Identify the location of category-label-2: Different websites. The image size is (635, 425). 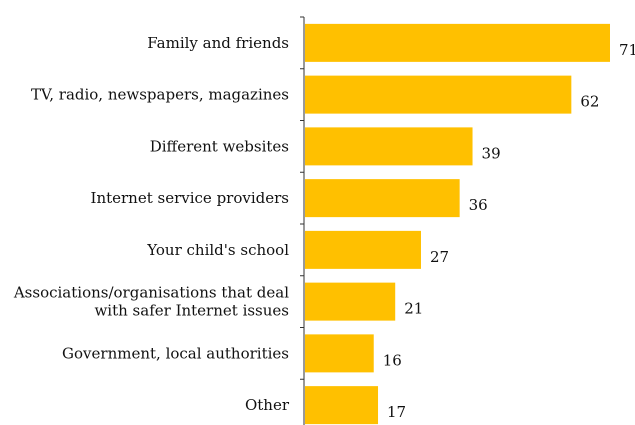
(219, 146).